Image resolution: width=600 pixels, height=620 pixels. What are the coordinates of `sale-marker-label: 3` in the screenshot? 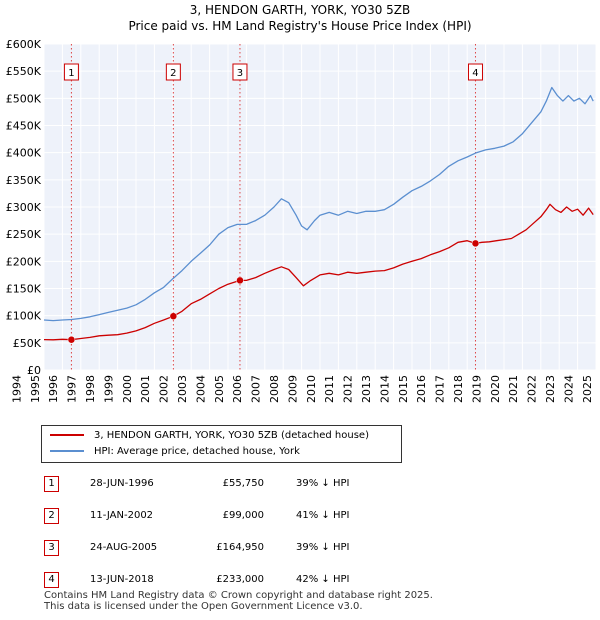 It's located at (240, 73).